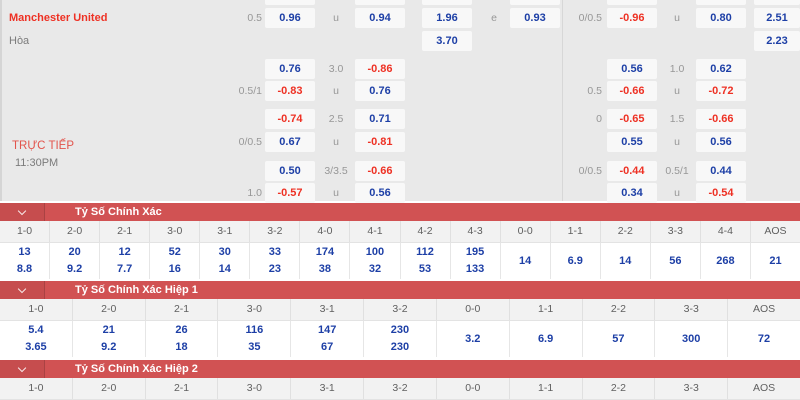 Image resolution: width=800 pixels, height=400 pixels. What do you see at coordinates (37, 163) in the screenshot?
I see `match-time: 11:30PM` at bounding box center [37, 163].